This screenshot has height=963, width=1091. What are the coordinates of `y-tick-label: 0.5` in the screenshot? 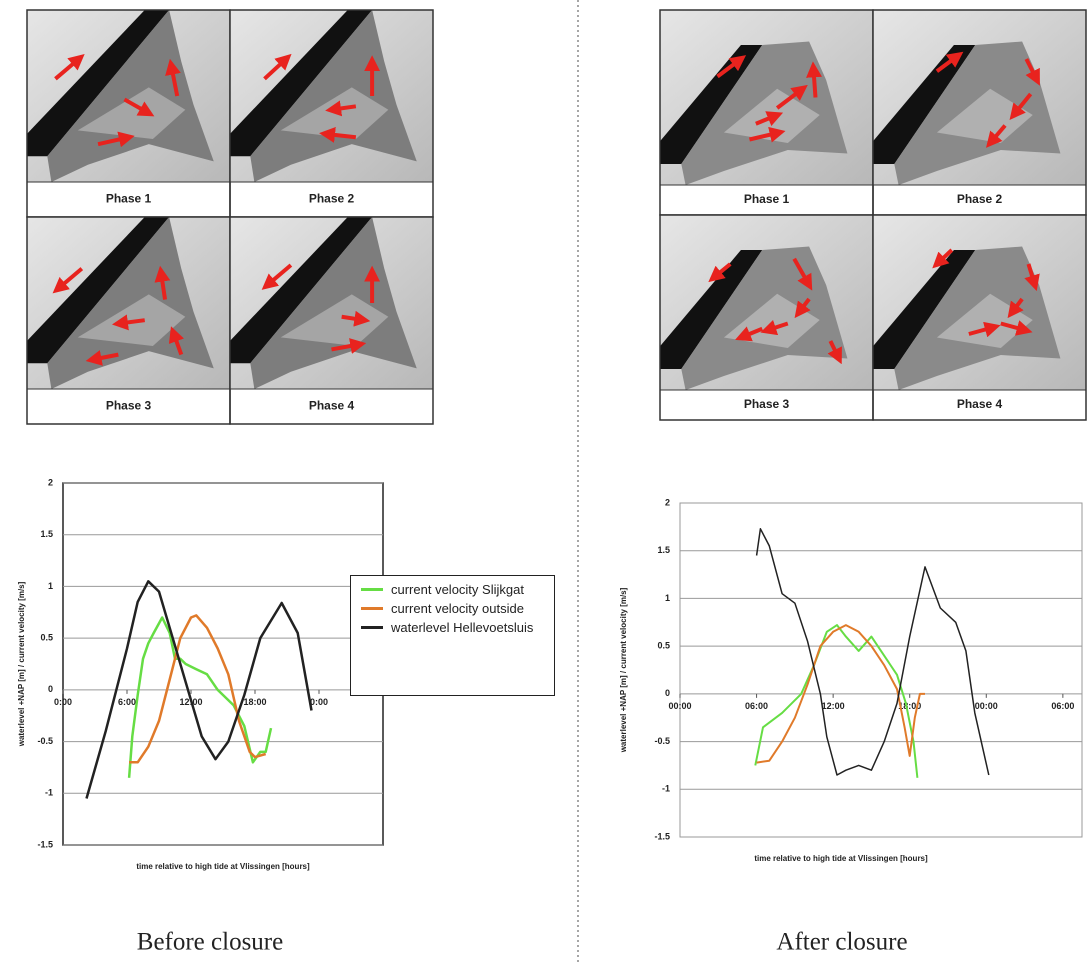 It's located at (46, 638).